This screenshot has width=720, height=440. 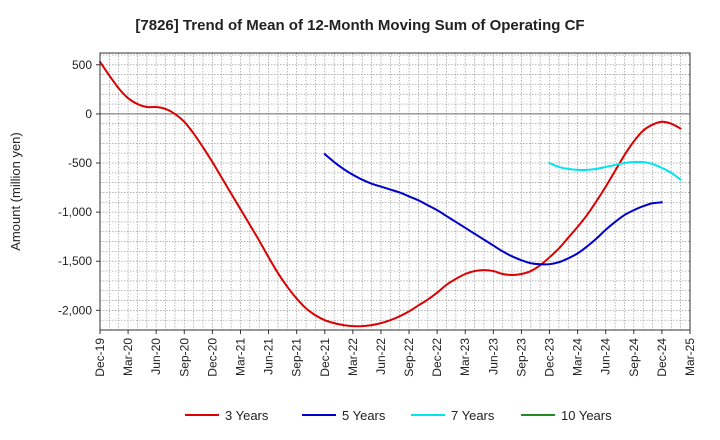 What do you see at coordinates (75, 310) in the screenshot?
I see `y-tick-label: -2,000` at bounding box center [75, 310].